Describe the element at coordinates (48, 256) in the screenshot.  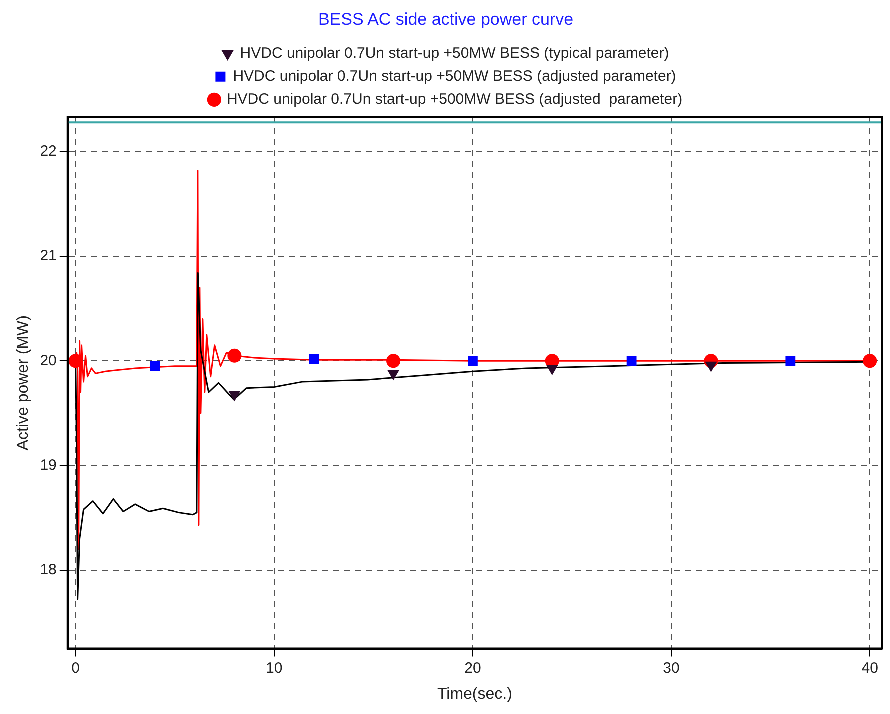
I see `y-tick-label: 21` at that location.